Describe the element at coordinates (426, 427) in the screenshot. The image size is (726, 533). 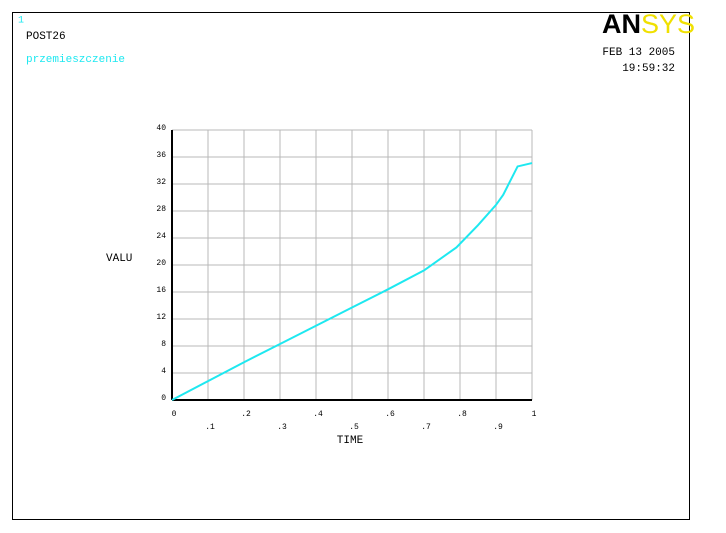
I see `x-tick-label: .7` at that location.